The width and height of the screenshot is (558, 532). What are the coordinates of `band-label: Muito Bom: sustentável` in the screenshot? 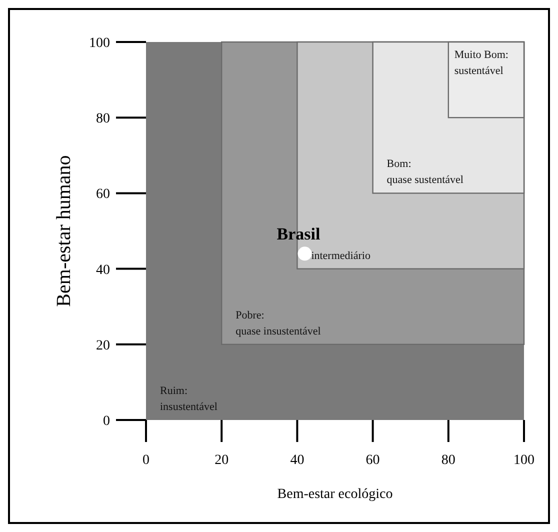 It's located at (481, 63).